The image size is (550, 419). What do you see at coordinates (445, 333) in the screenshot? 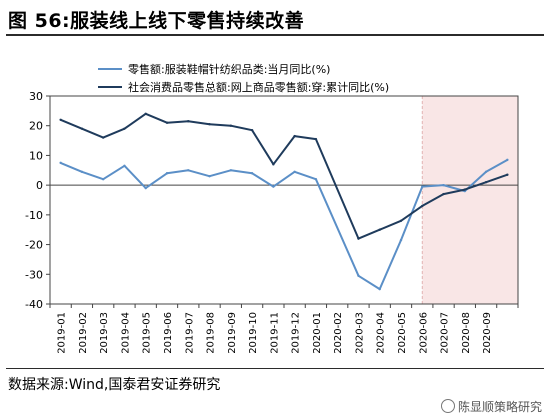
I see `x-tick-label: 2020-07` at bounding box center [445, 333].